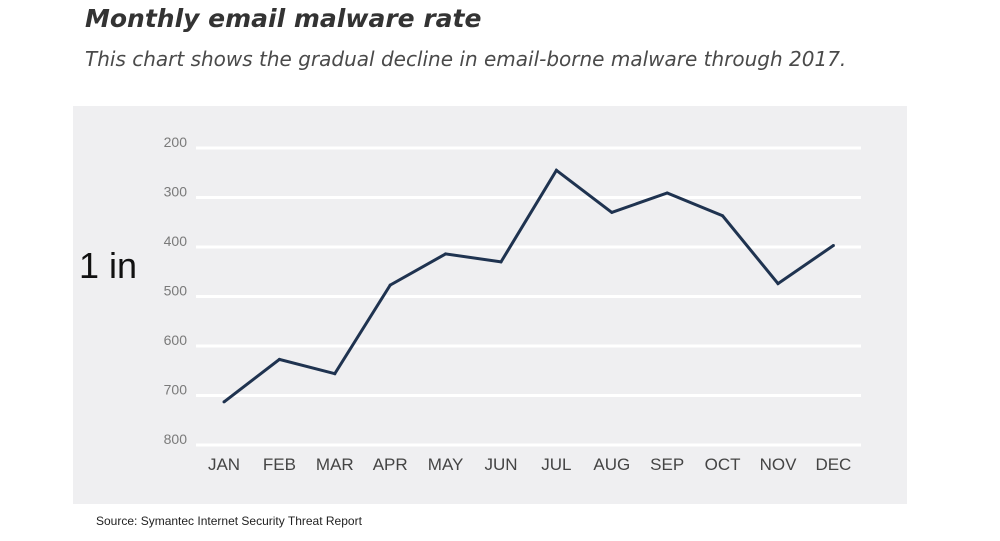 This screenshot has width=1000, height=541. I want to click on x-tick-label: JUL, so click(556, 464).